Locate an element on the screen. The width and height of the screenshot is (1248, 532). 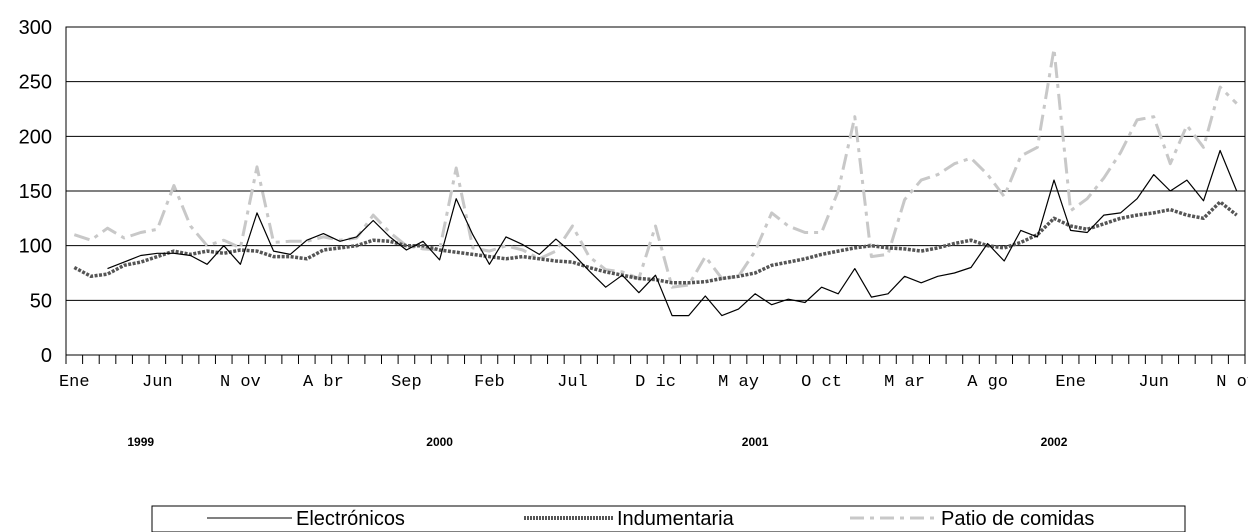
y-tick-label-200: 200 is located at coordinates (35, 137).